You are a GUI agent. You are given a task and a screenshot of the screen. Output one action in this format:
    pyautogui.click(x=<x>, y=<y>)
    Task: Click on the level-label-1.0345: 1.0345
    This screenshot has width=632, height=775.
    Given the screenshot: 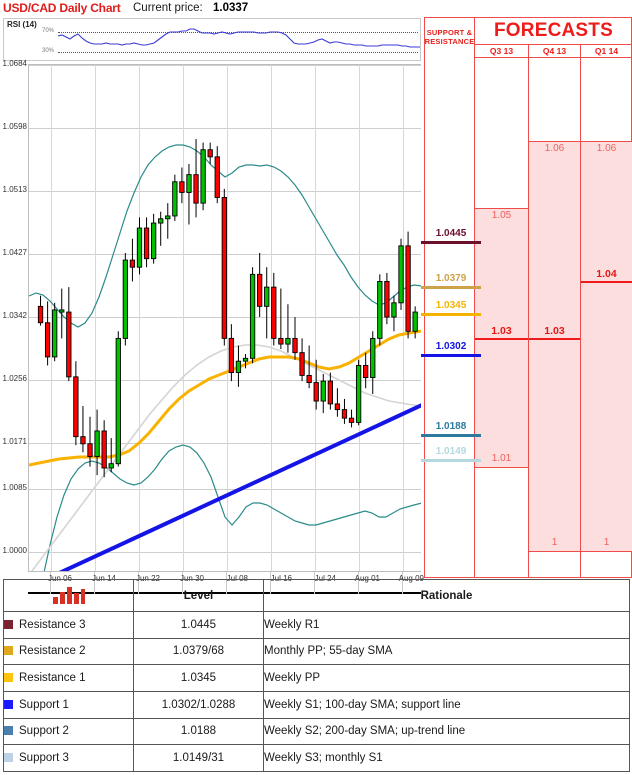 What is the action you would take?
    pyautogui.click(x=451, y=305)
    